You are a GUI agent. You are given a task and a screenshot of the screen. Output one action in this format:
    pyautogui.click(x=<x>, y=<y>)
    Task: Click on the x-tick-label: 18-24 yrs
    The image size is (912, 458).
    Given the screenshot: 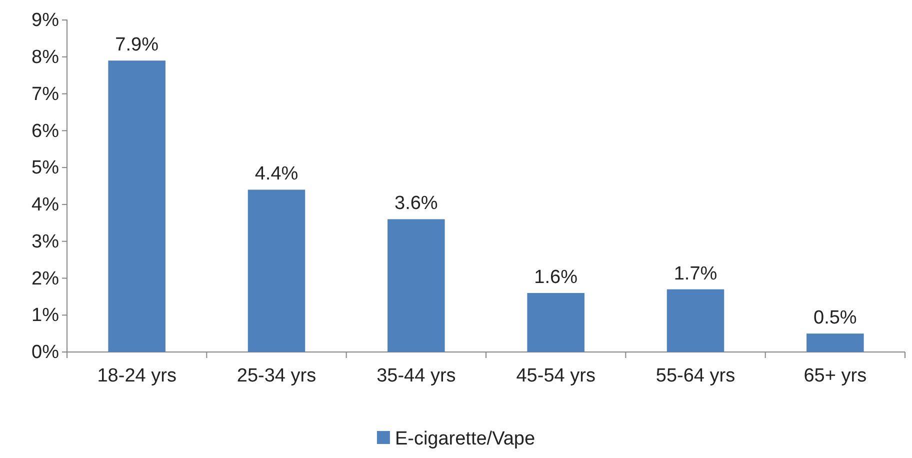 What is the action you would take?
    pyautogui.click(x=136, y=376)
    